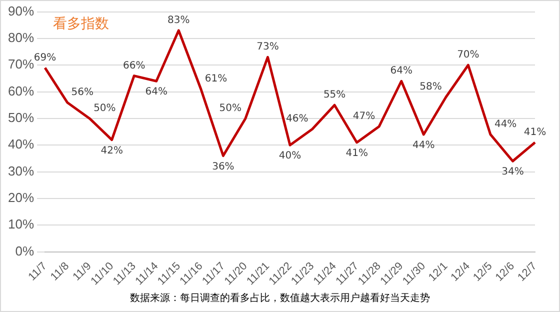 Image resolution: width=560 pixels, height=312 pixels. What do you see at coordinates (21, 118) in the screenshot?
I see `y-tick-label: 50%` at bounding box center [21, 118].